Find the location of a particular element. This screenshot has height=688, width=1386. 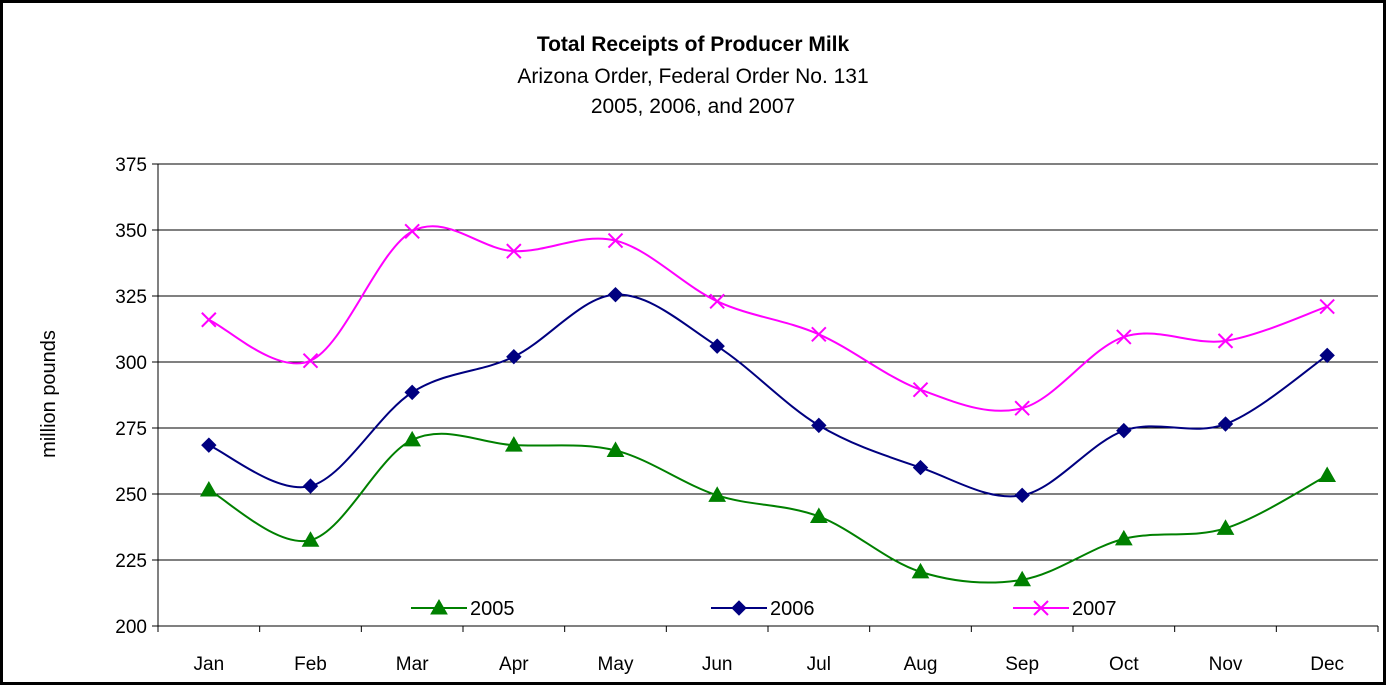

legend-marker-2007-b is located at coordinates (1041, 608).